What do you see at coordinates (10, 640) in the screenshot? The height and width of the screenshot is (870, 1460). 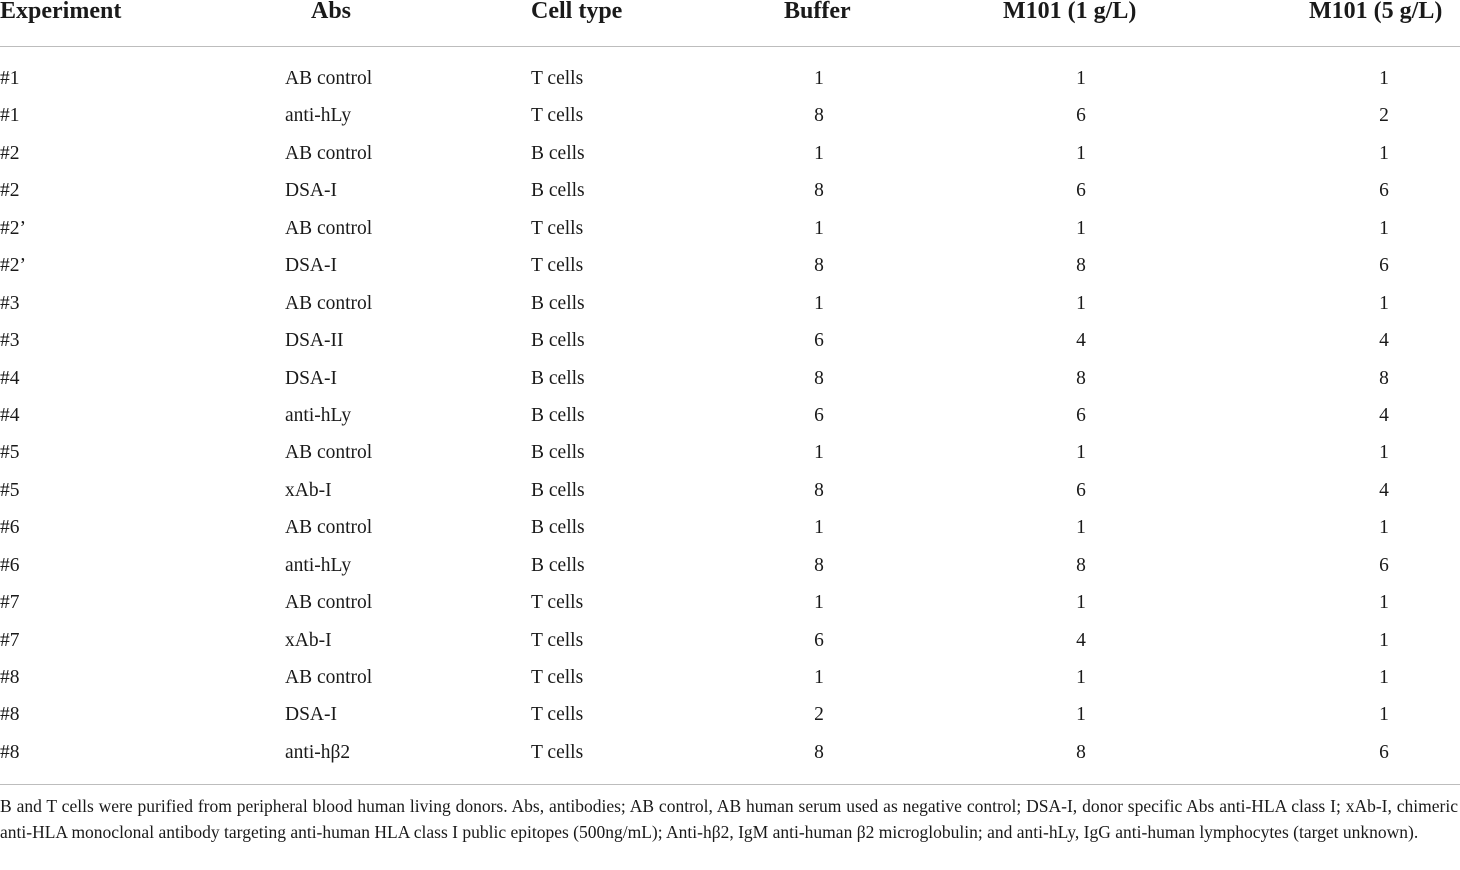 I see `experiment-cell: #7` at bounding box center [10, 640].